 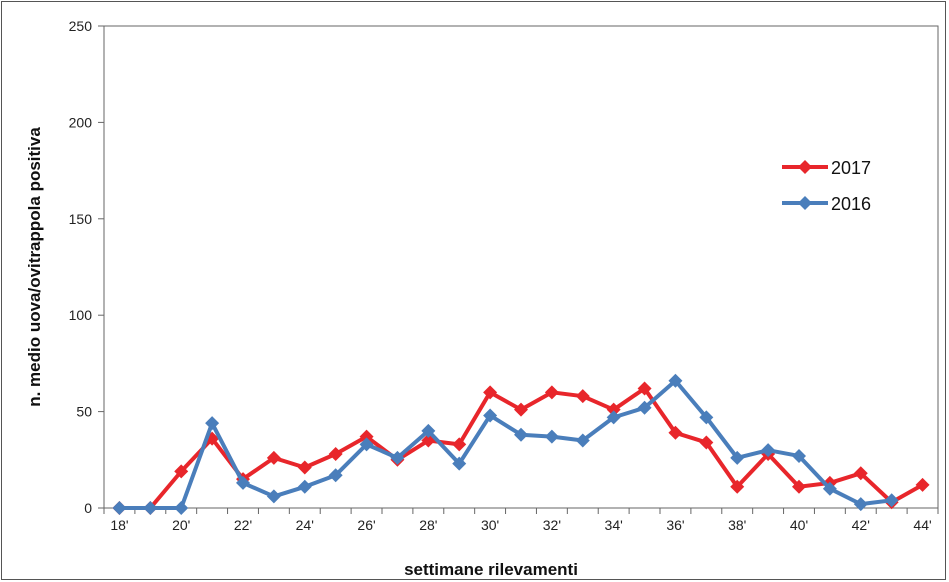 I want to click on legend: 2017 2016, so click(x=826, y=186).